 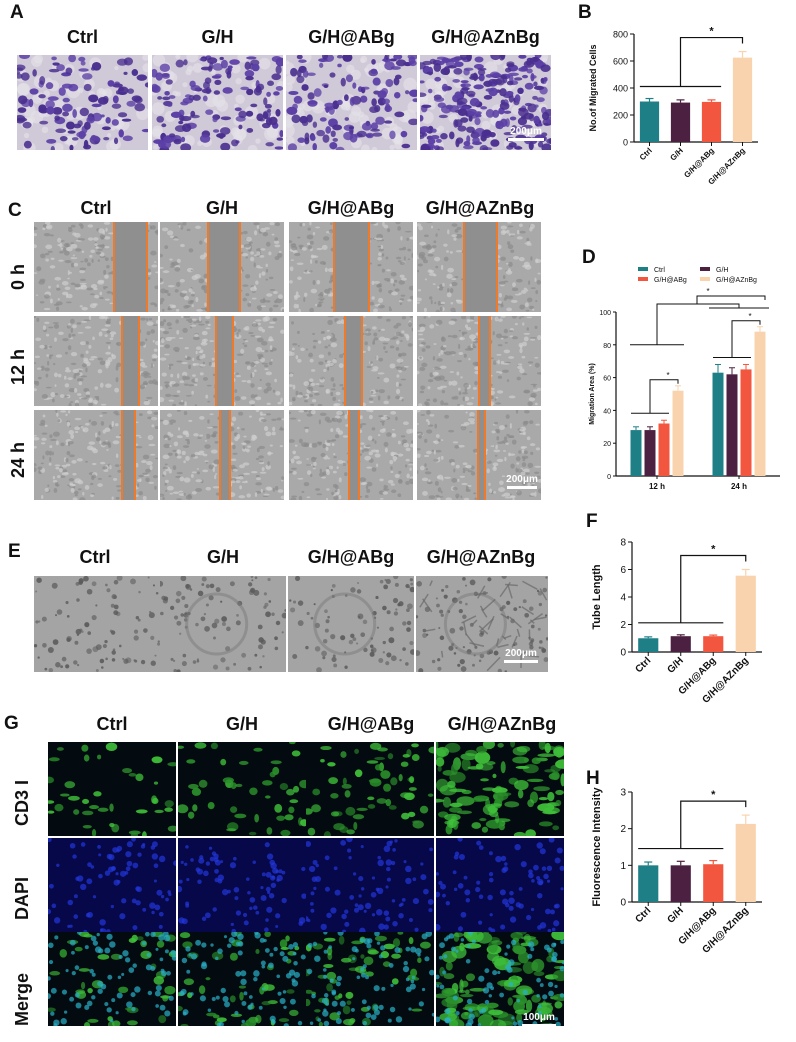 I want to click on D-ytick-4: 80, so click(x=607, y=346).